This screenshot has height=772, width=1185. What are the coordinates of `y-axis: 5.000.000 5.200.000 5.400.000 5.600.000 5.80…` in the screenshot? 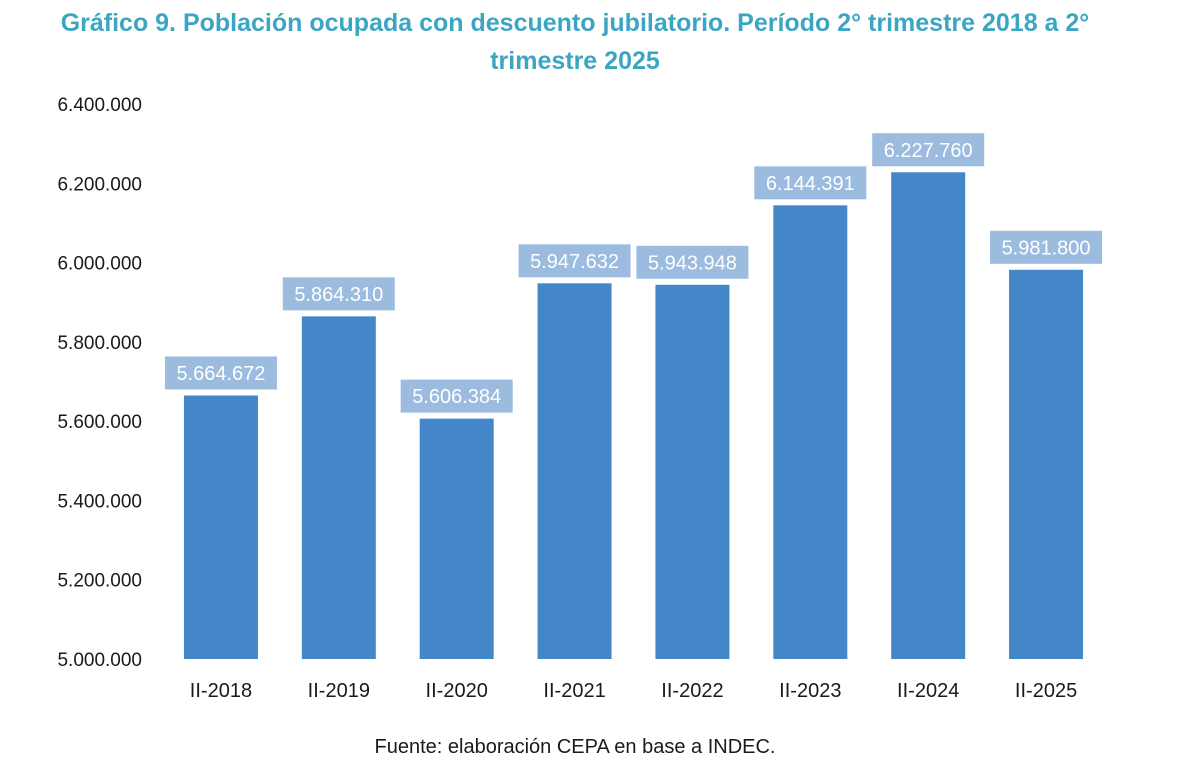 It's located at (99, 383).